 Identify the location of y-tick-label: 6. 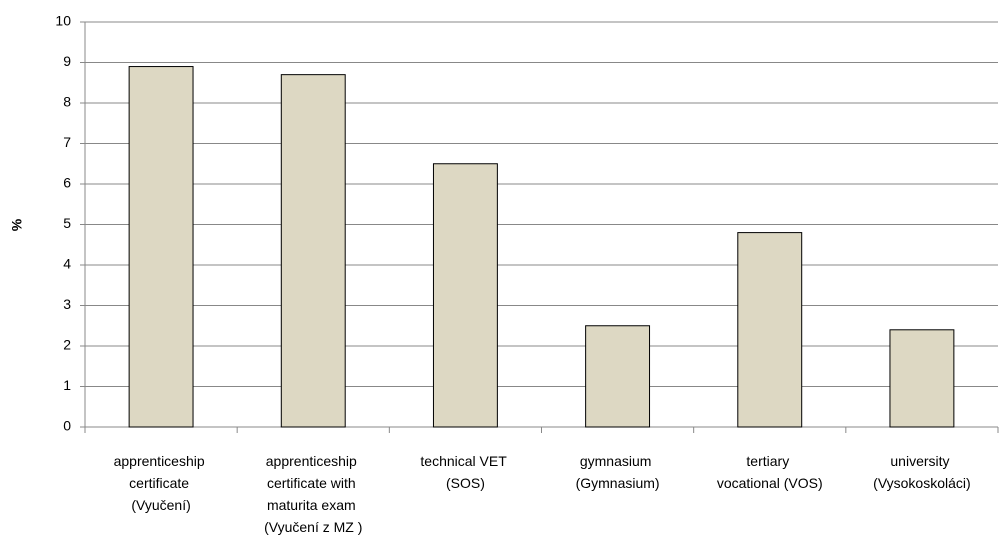
(67, 183).